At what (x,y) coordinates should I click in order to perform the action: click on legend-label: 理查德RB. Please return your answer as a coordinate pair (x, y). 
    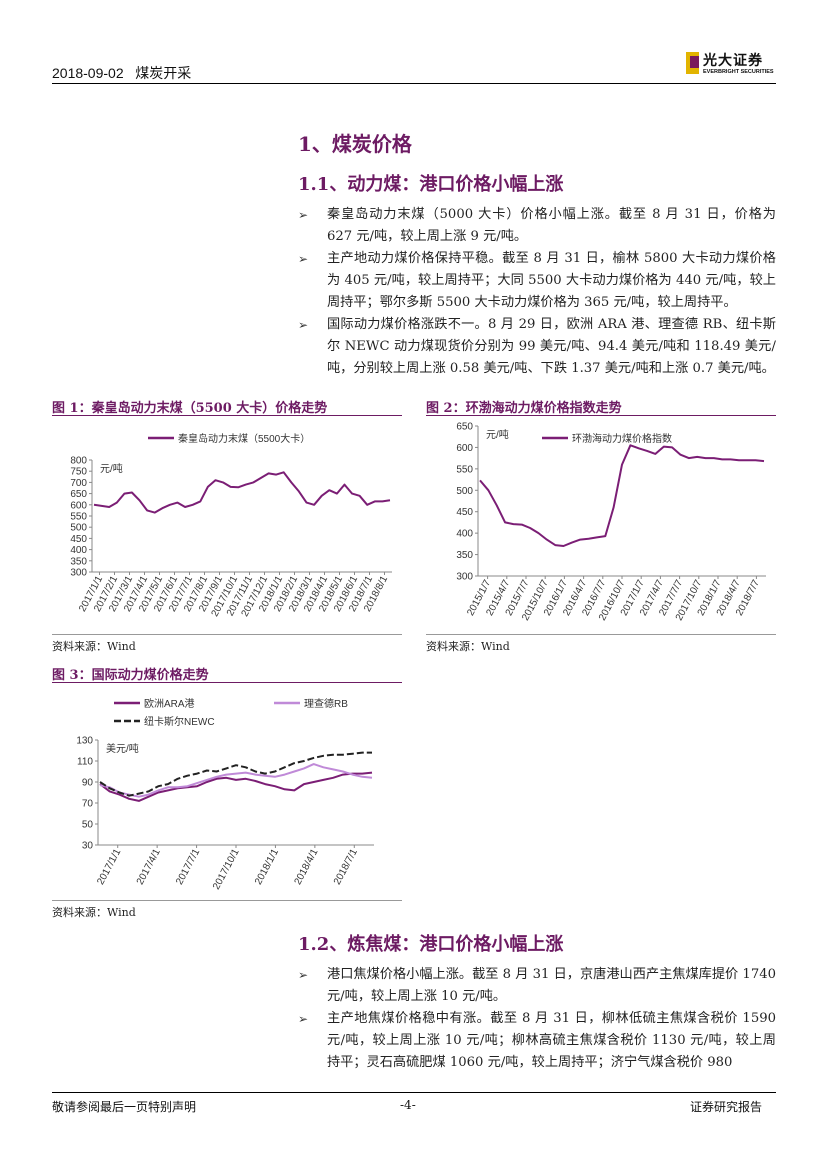
    Looking at the image, I should click on (326, 703).